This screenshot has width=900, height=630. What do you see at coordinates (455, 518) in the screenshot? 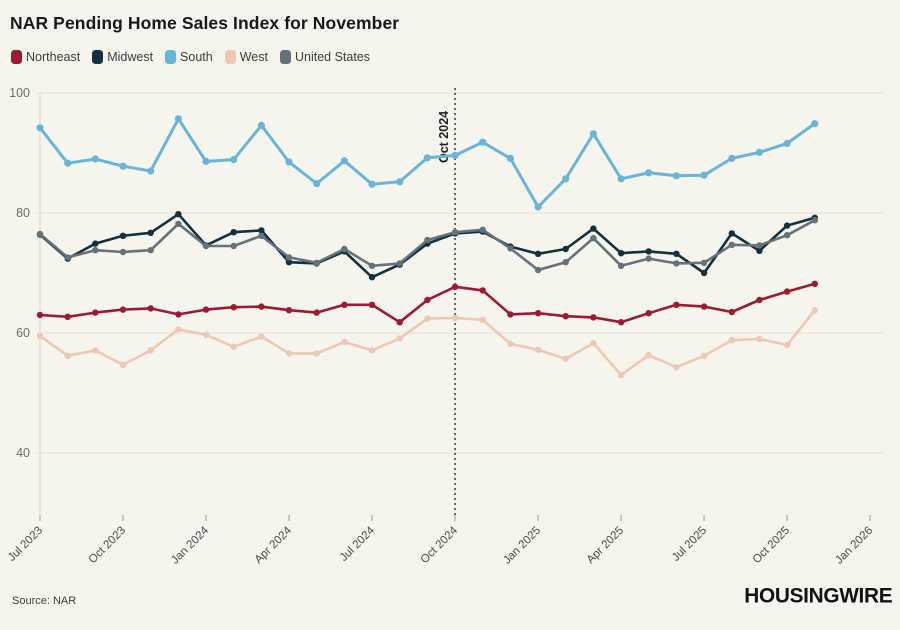
I see `x-axis-ticks` at bounding box center [455, 518].